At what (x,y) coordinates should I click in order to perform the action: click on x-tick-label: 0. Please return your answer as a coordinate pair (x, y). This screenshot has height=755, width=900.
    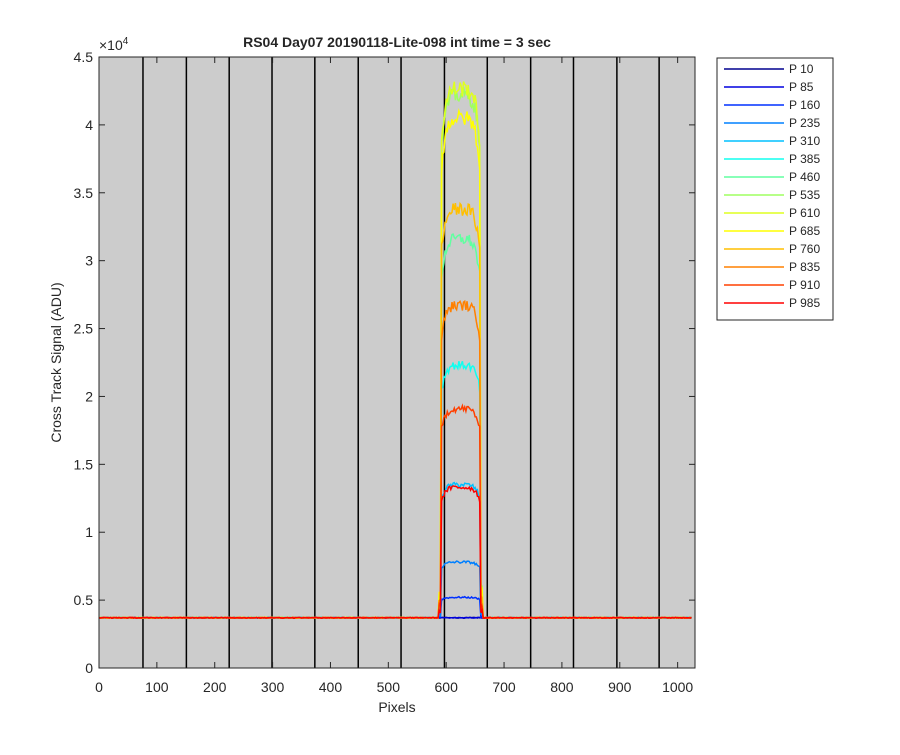
    Looking at the image, I should click on (99, 687).